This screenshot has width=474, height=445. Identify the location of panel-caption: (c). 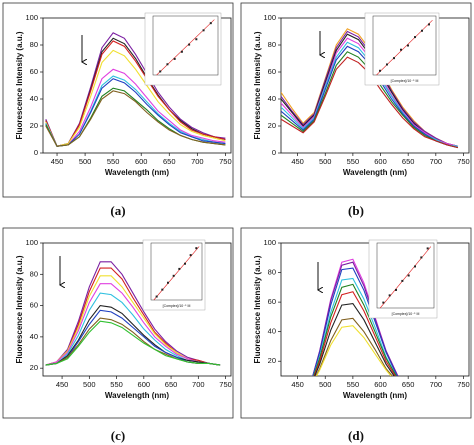
(118, 435).